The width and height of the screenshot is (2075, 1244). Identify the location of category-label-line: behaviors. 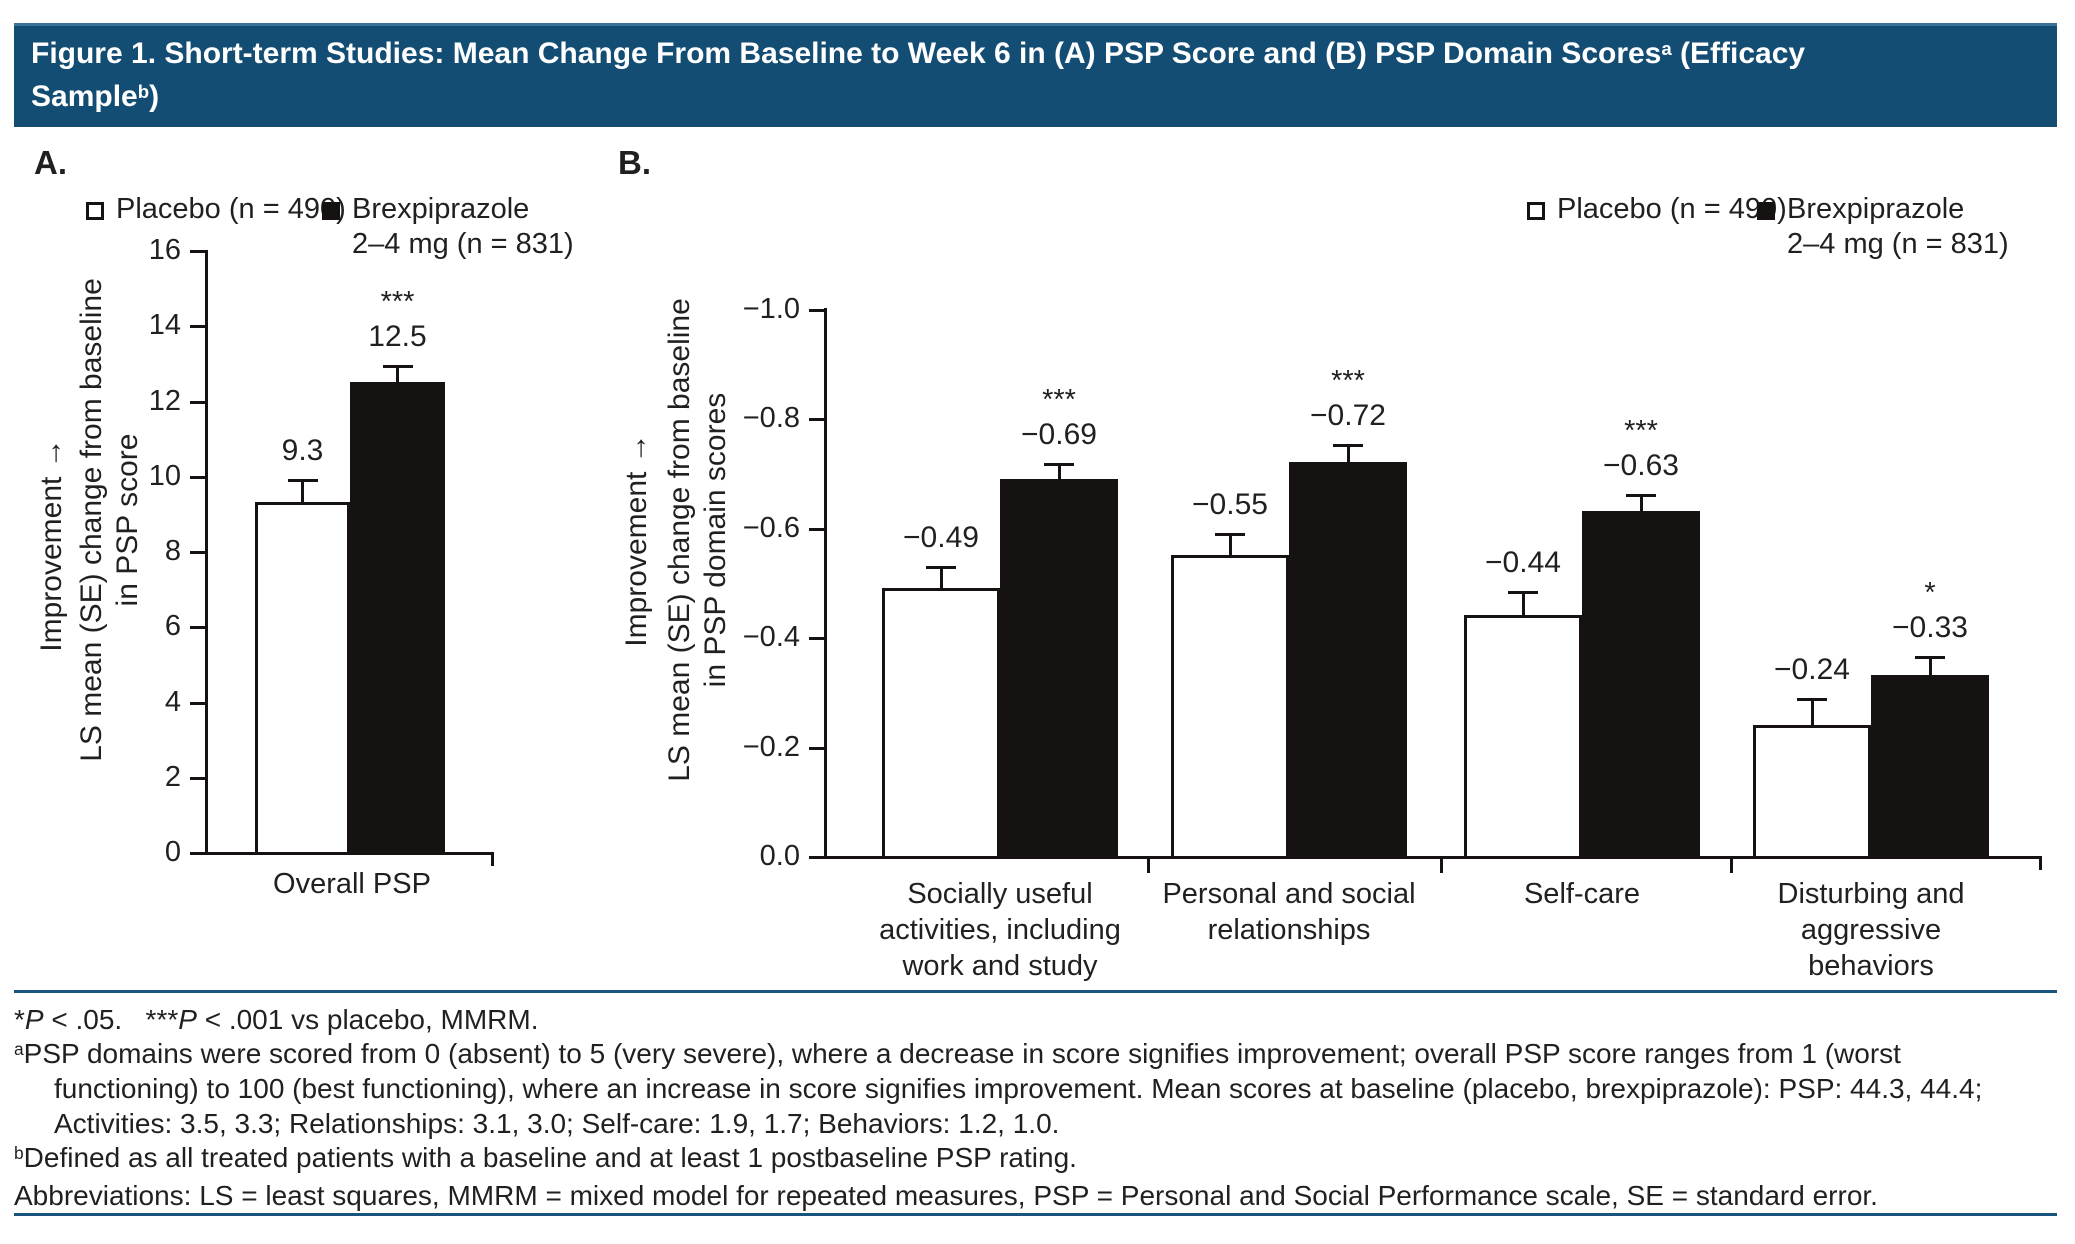
(1871, 966).